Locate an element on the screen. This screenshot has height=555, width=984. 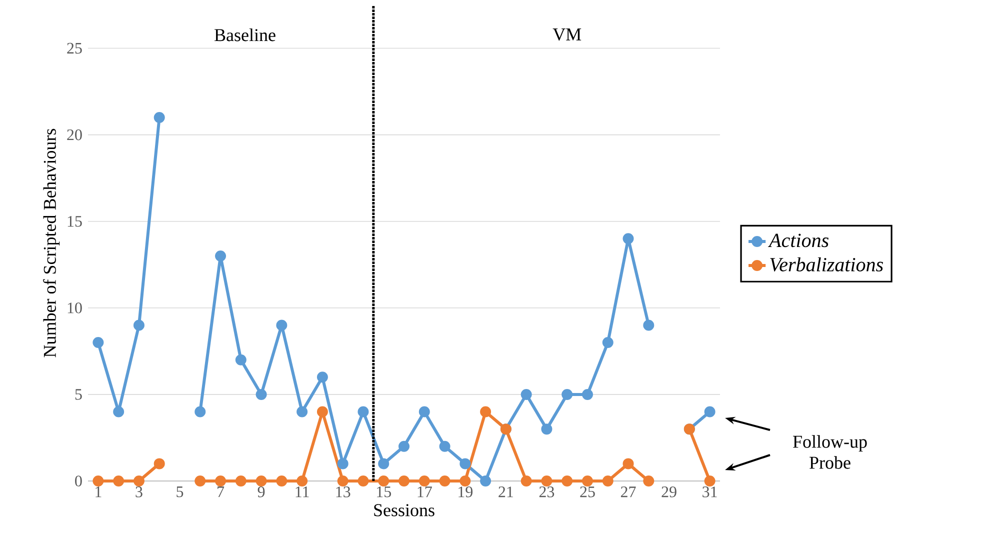
y-tick-label: 5 is located at coordinates (78, 394).